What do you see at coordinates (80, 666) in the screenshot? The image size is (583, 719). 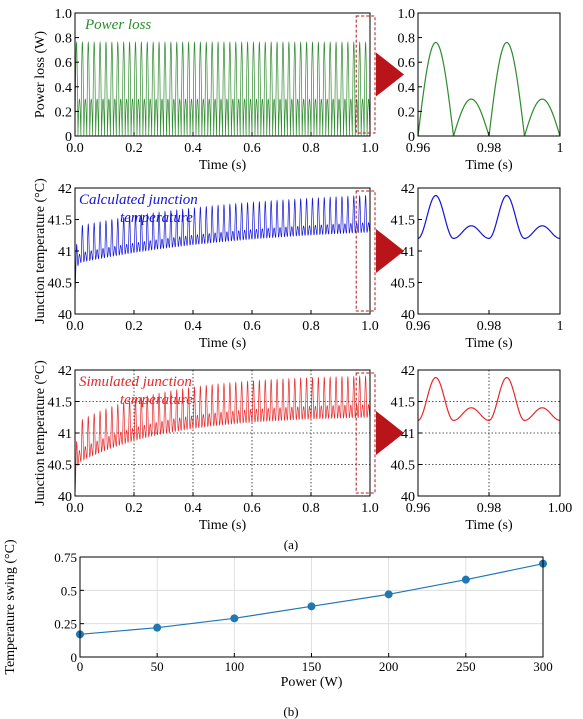 I see `swing-tick-label-x: 0` at bounding box center [80, 666].